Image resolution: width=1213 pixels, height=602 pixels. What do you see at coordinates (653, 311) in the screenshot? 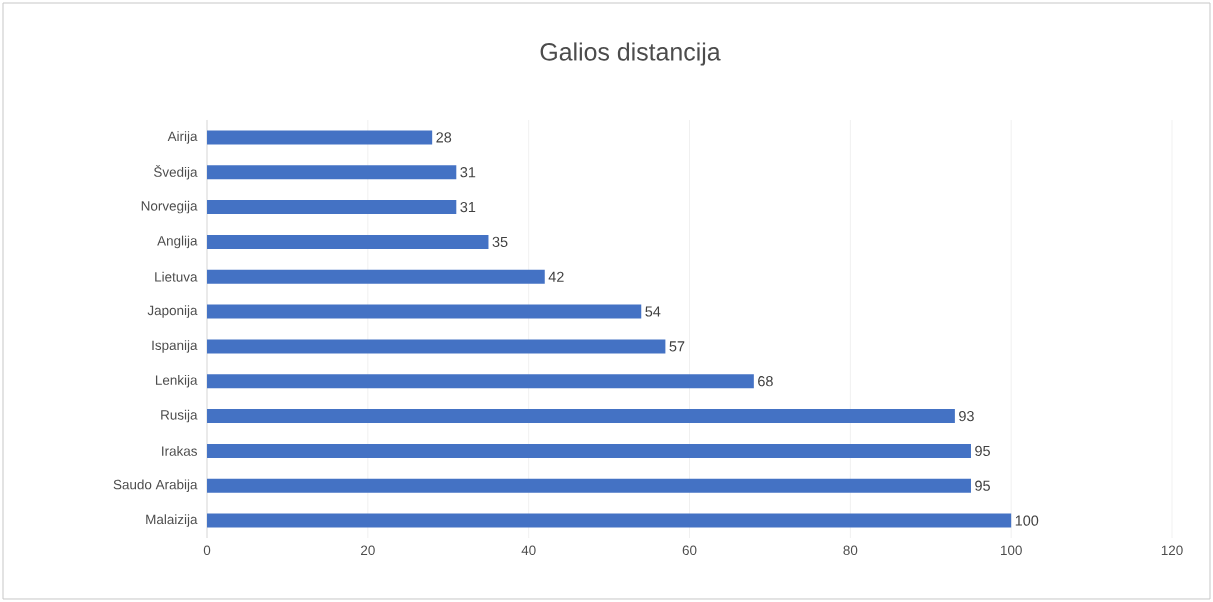
I see `data-label: 54` at bounding box center [653, 311].